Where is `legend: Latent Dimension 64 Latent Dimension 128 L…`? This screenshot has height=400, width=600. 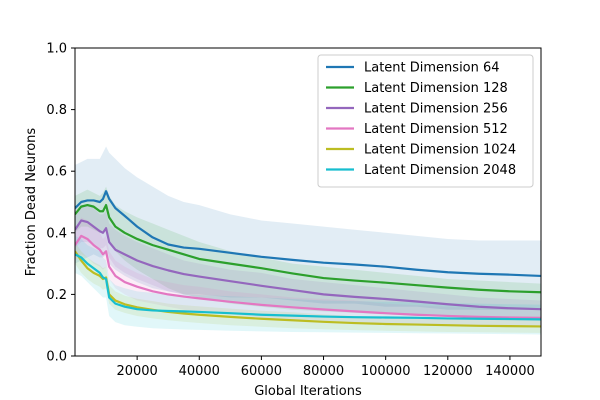 legend: Latent Dimension 64 Latent Dimension 128 L… is located at coordinates (425, 121).